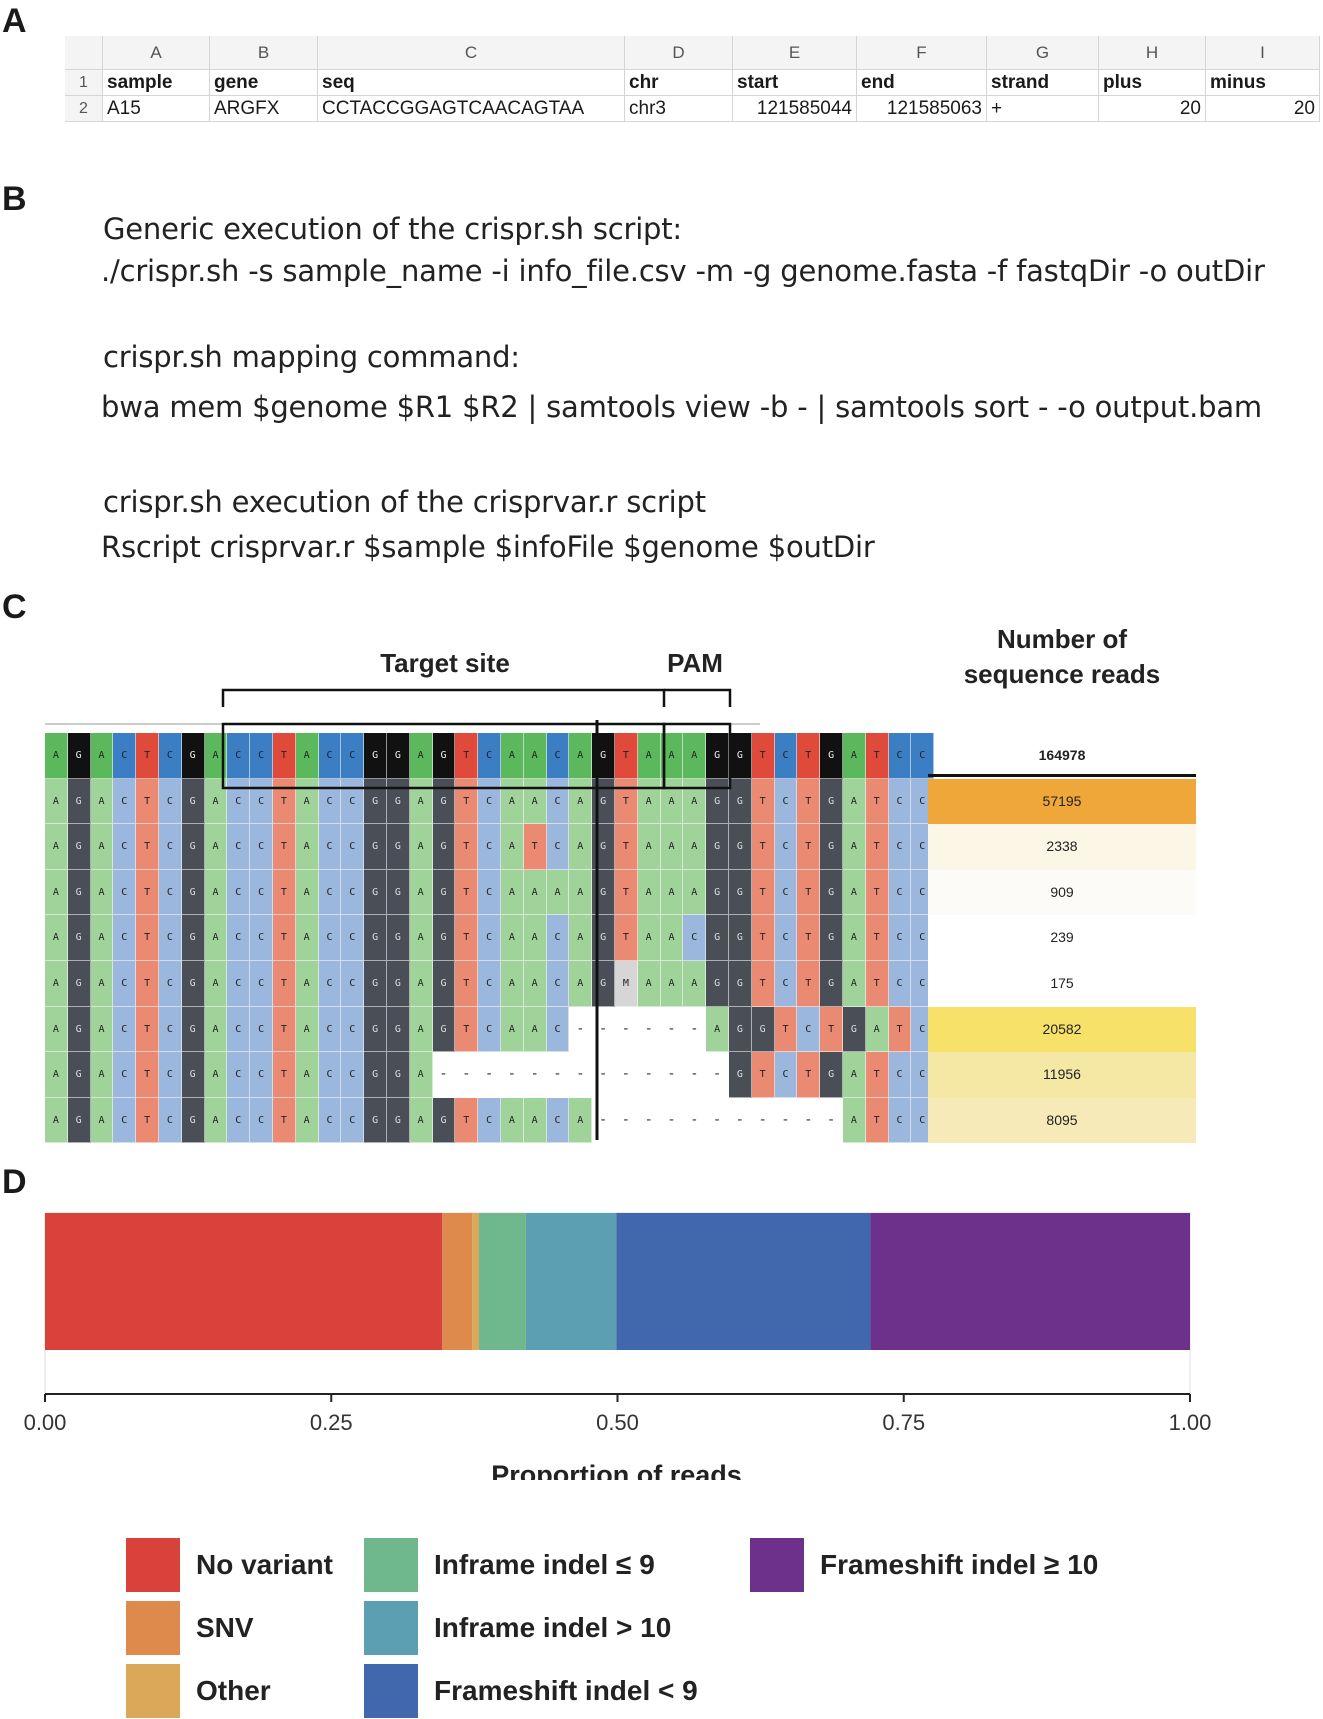 The image size is (1323, 1719). What do you see at coordinates (1062, 1120) in the screenshot?
I see `read-count: 8095` at bounding box center [1062, 1120].